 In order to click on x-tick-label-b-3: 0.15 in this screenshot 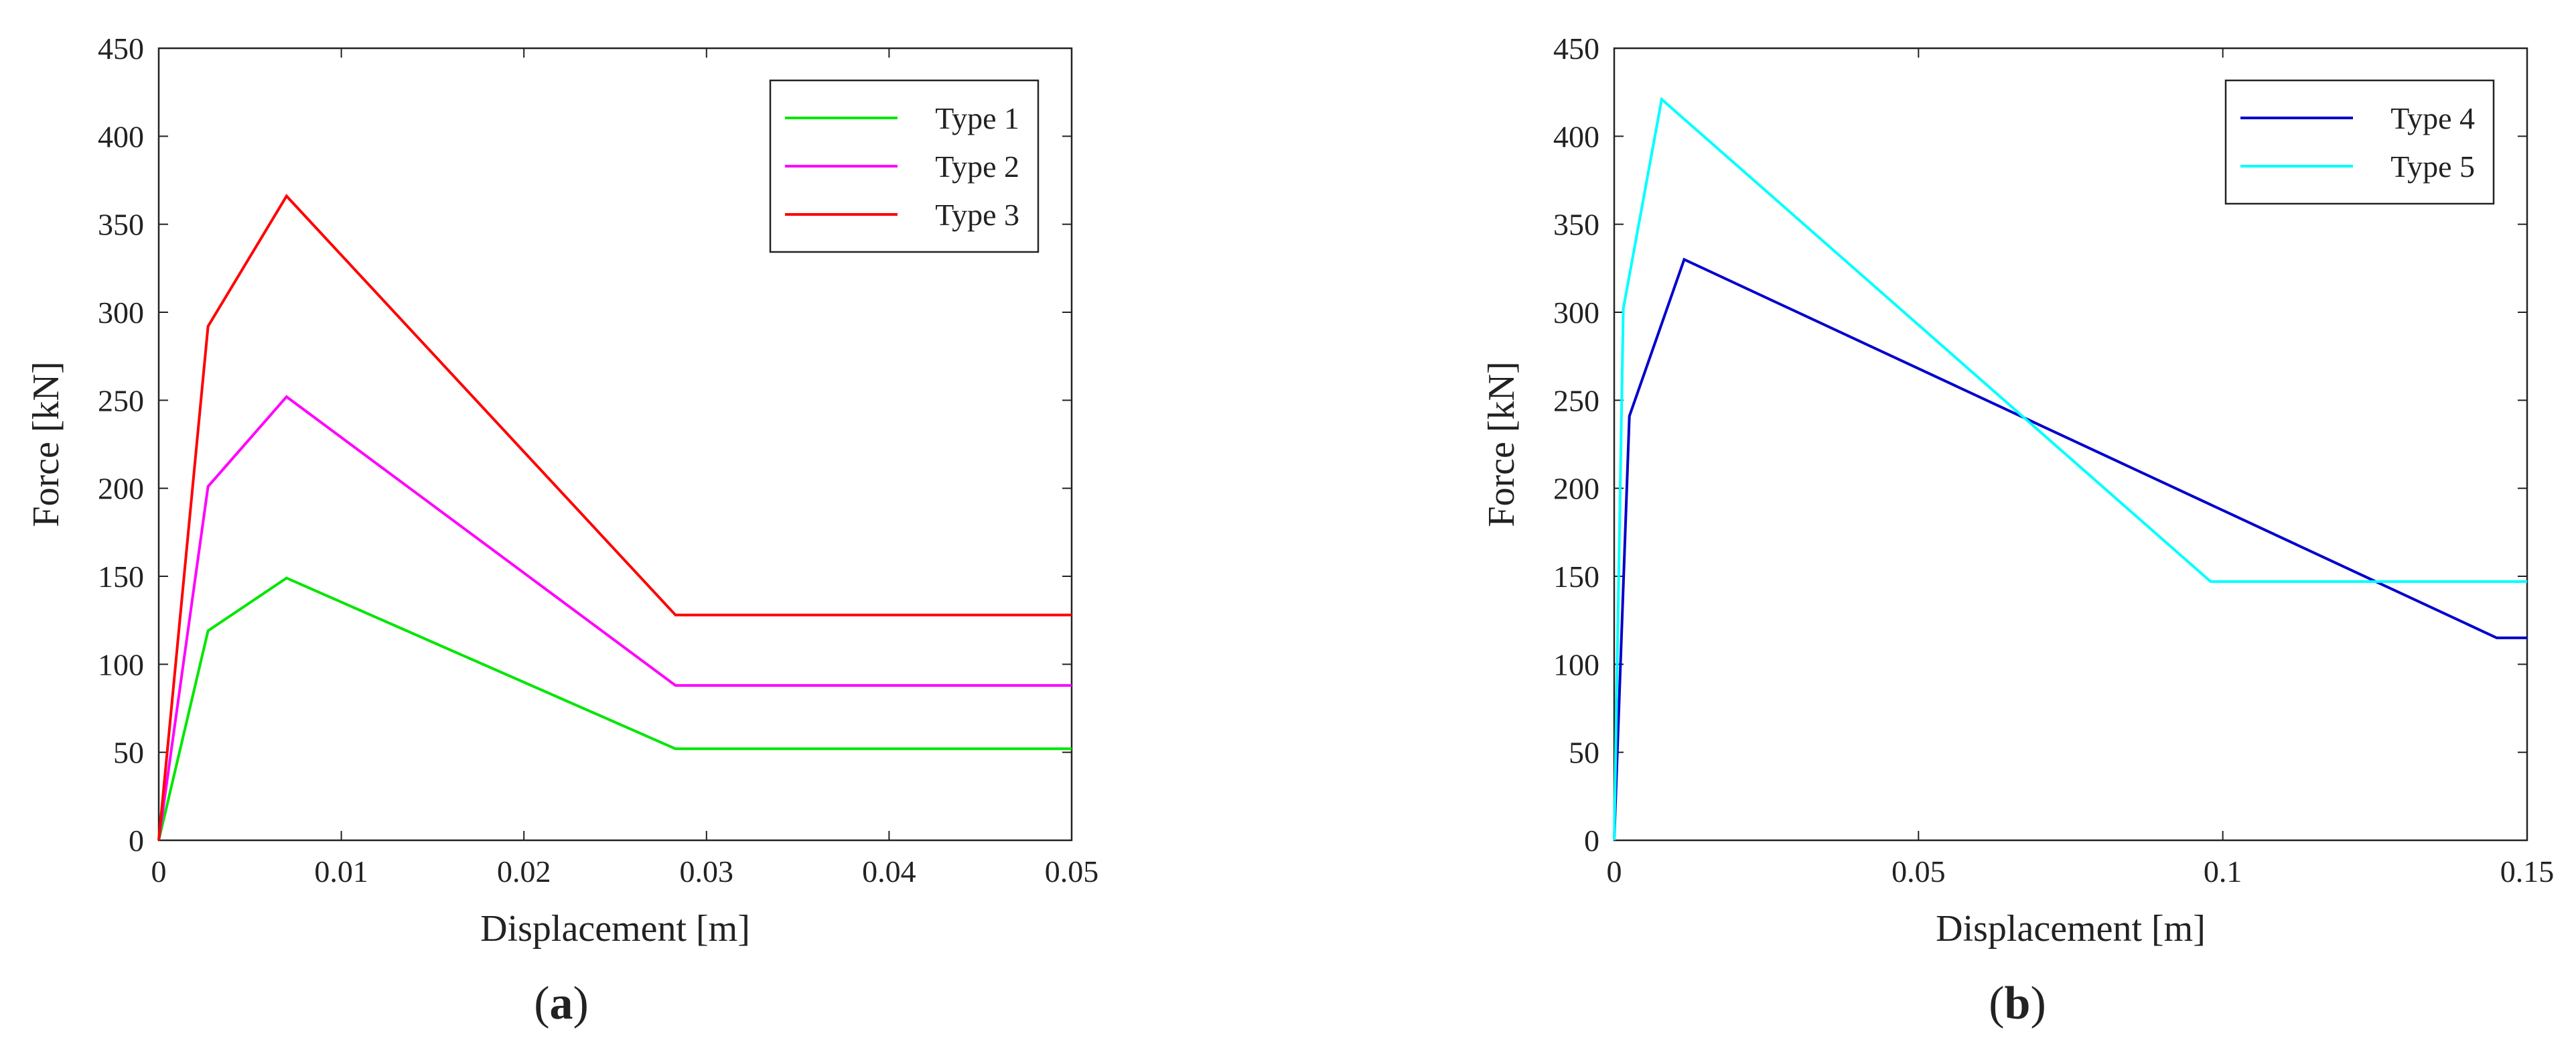, I will do `click(2527, 871)`.